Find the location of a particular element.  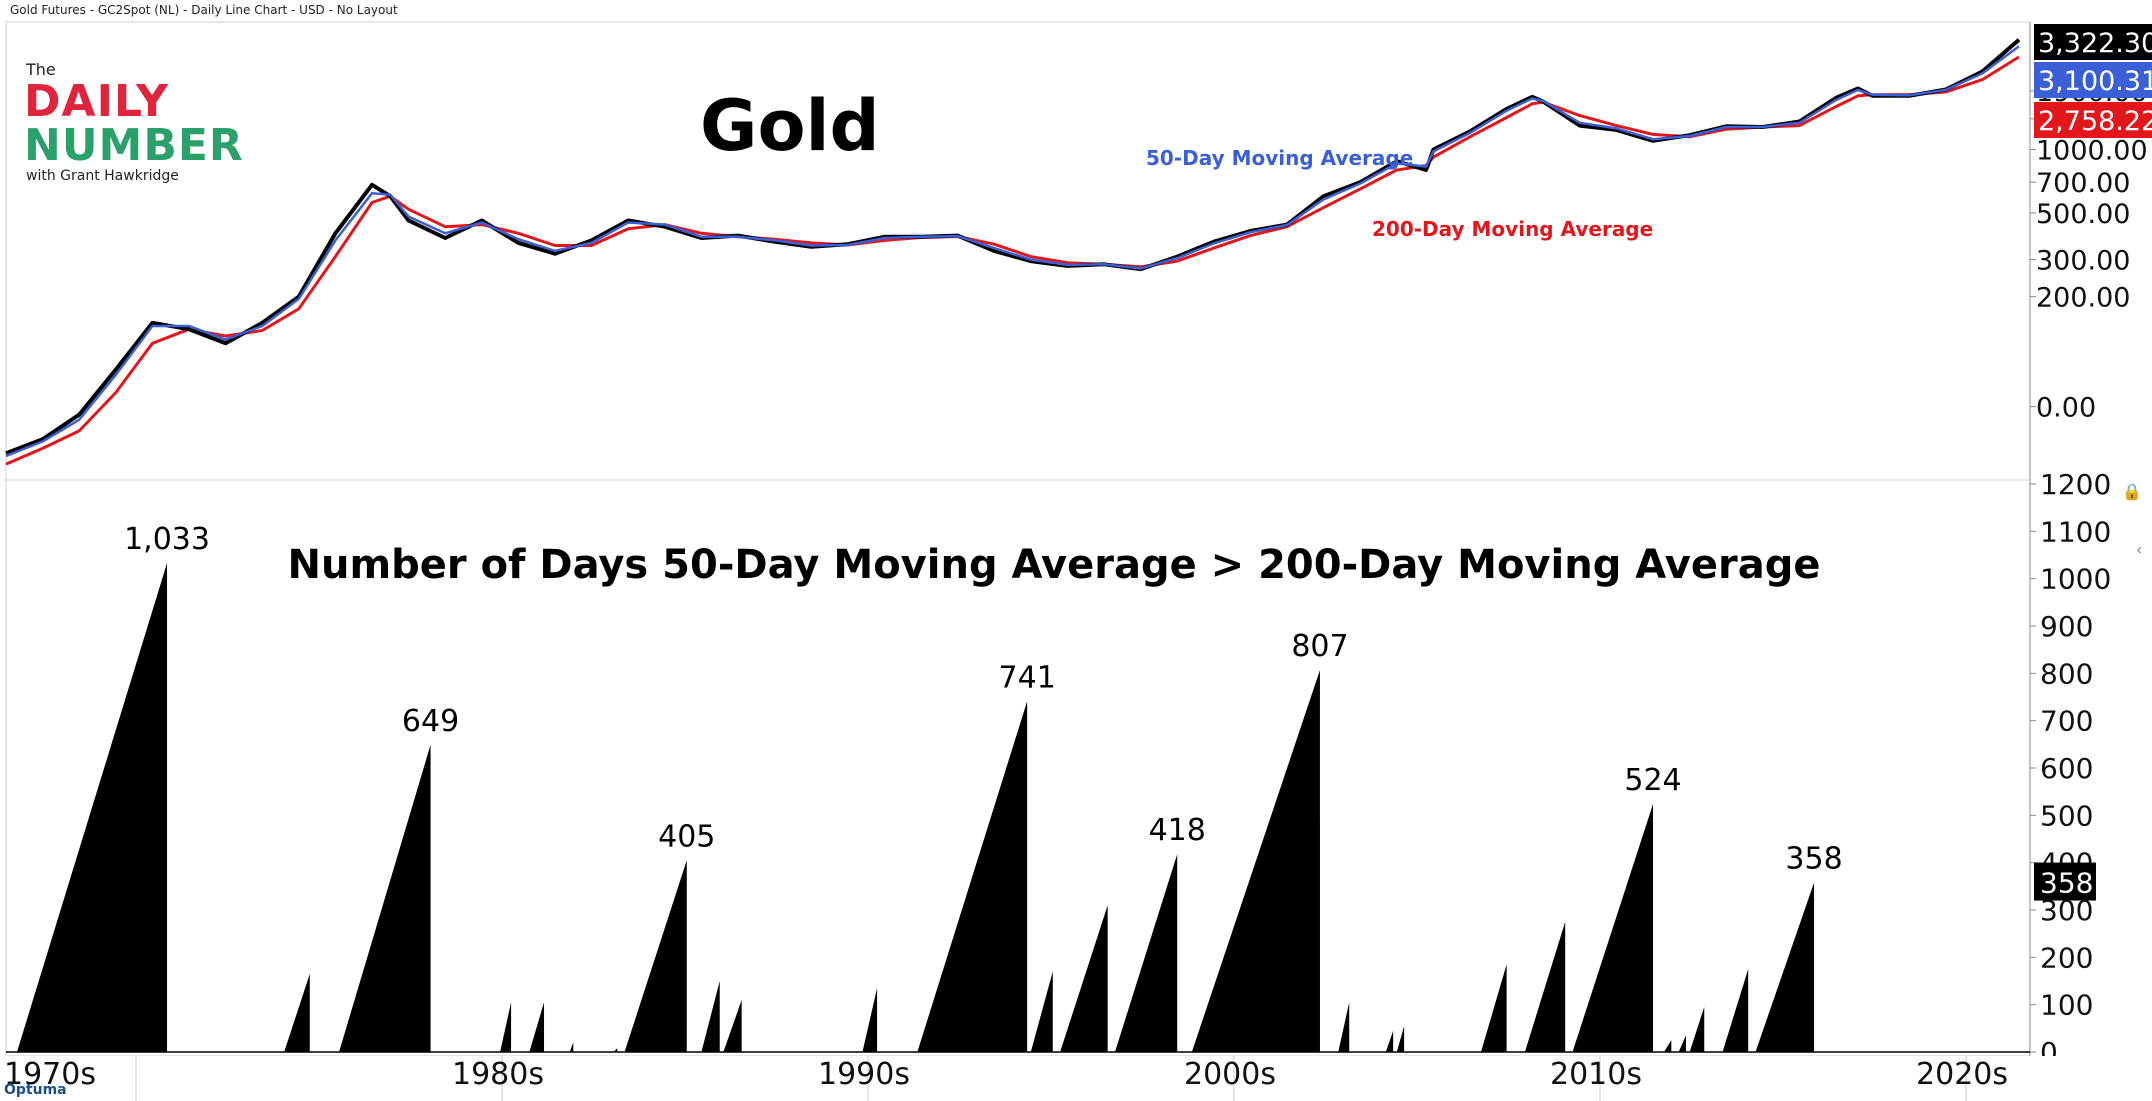

price-y-tick-label: 300.00 is located at coordinates (2083, 261).